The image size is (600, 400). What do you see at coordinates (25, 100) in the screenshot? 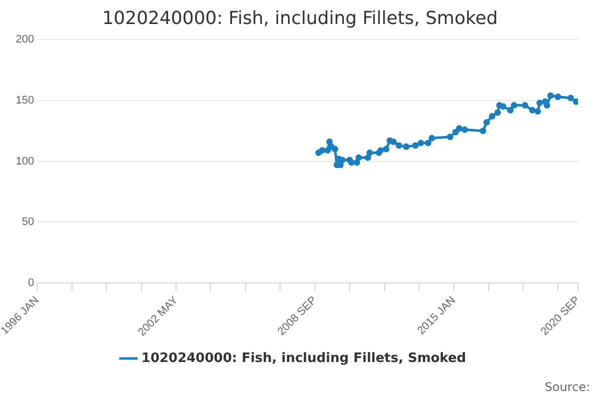
I see `y-tick-label: 150` at bounding box center [25, 100].